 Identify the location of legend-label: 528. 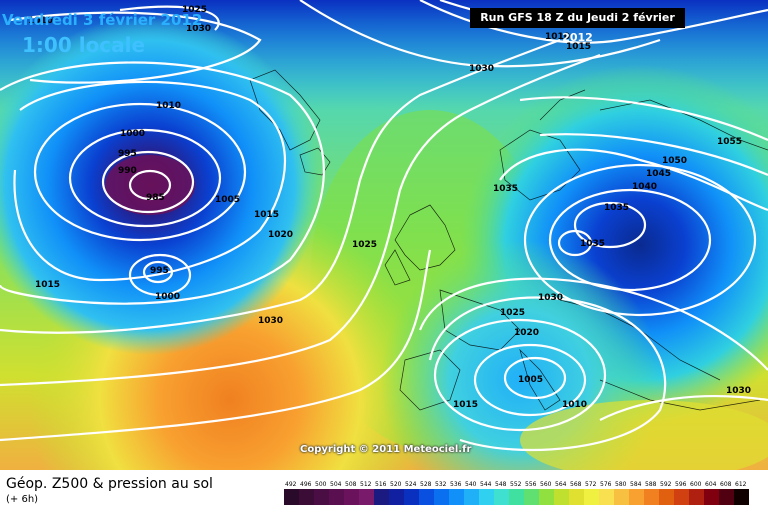
(426, 484).